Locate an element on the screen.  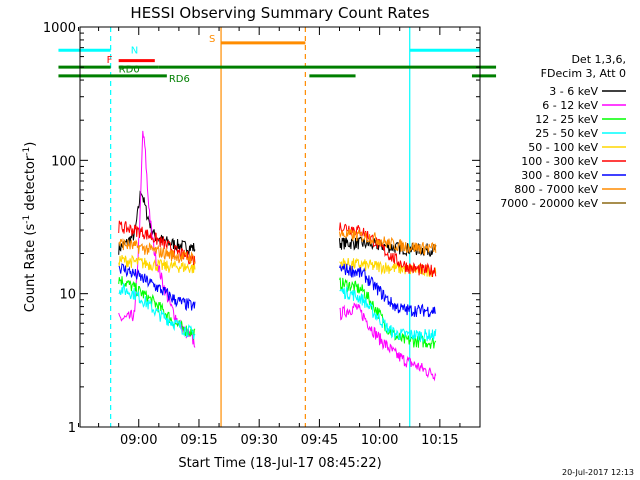
legend-header-line1: Det 1,3,6, is located at coordinates (598, 59).